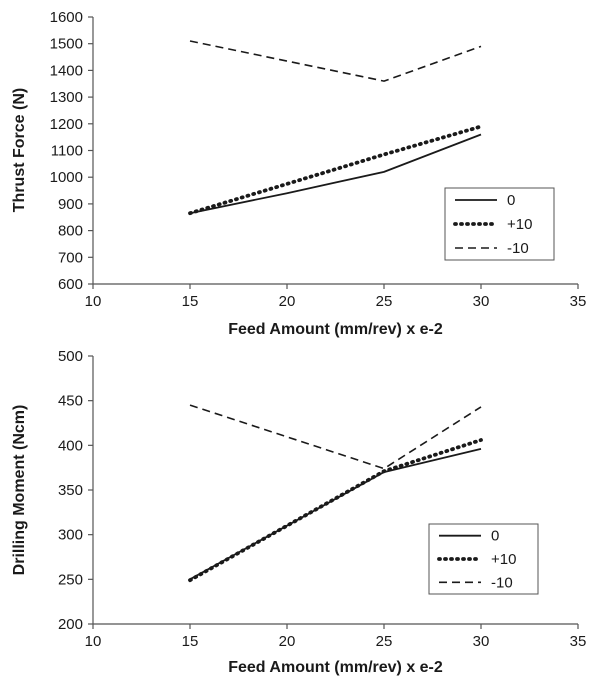  I want to click on y-tick-label: 1200, so click(66, 124).